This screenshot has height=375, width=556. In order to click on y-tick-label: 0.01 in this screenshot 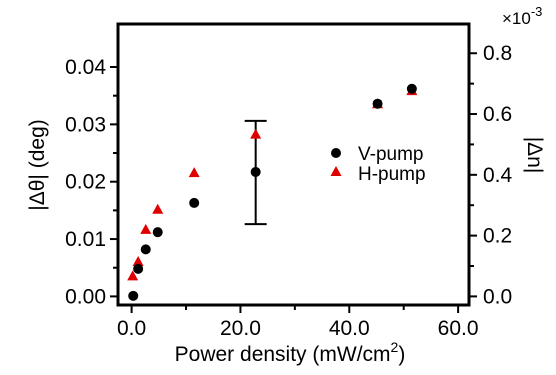, I will do `click(85, 239)`.